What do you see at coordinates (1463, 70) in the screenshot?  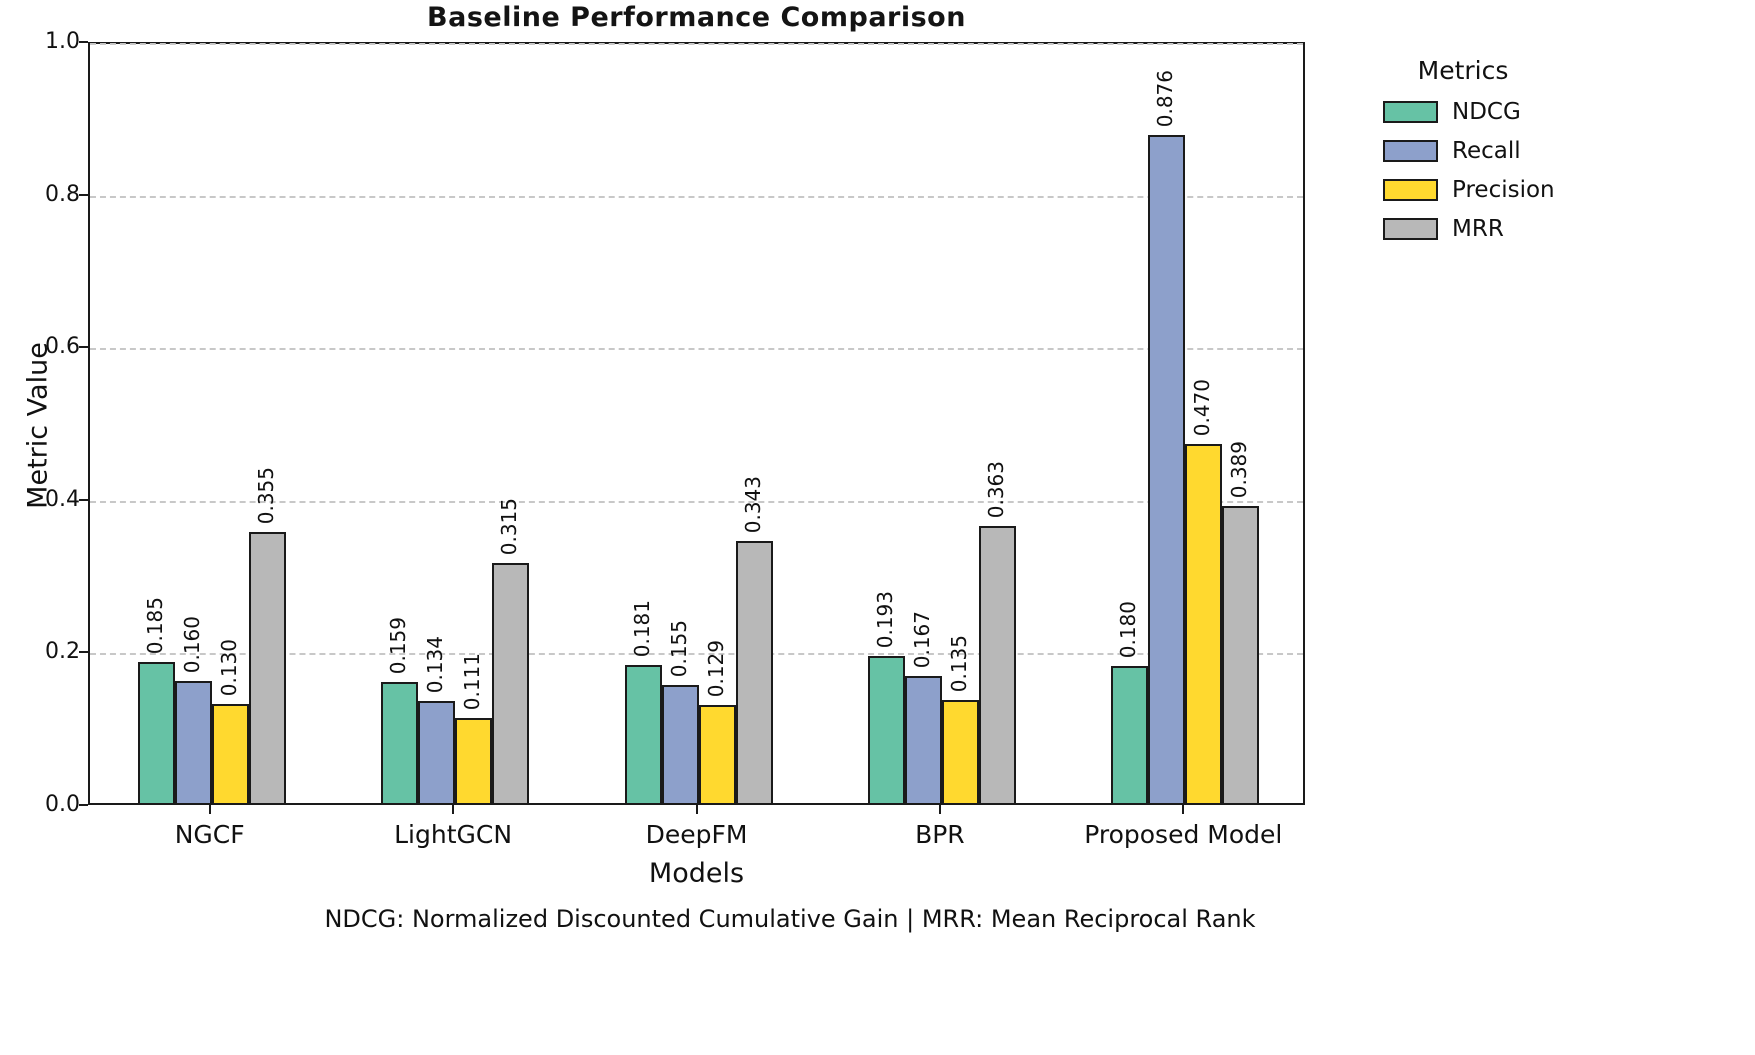 I see `legend-title: Metrics` at bounding box center [1463, 70].